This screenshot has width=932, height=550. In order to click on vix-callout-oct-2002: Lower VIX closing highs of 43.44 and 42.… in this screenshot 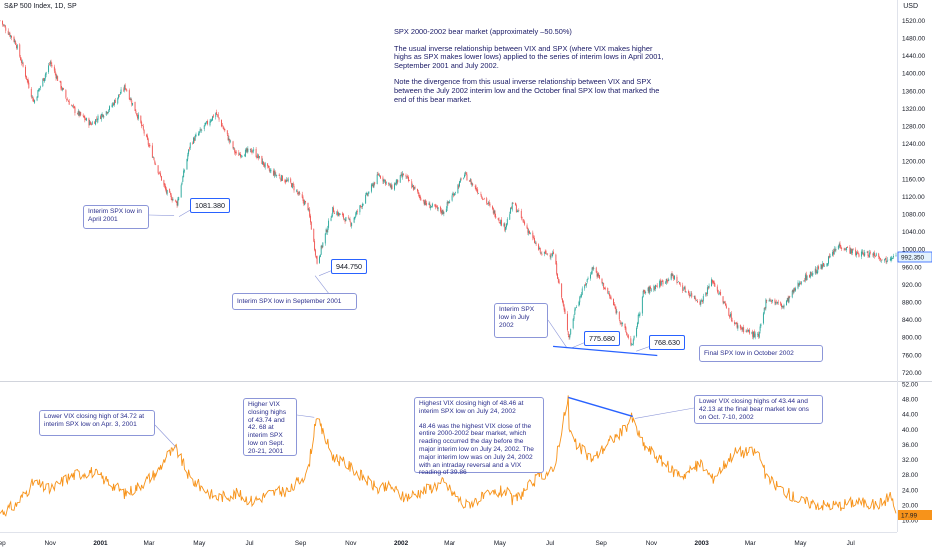, I will do `click(758, 409)`.